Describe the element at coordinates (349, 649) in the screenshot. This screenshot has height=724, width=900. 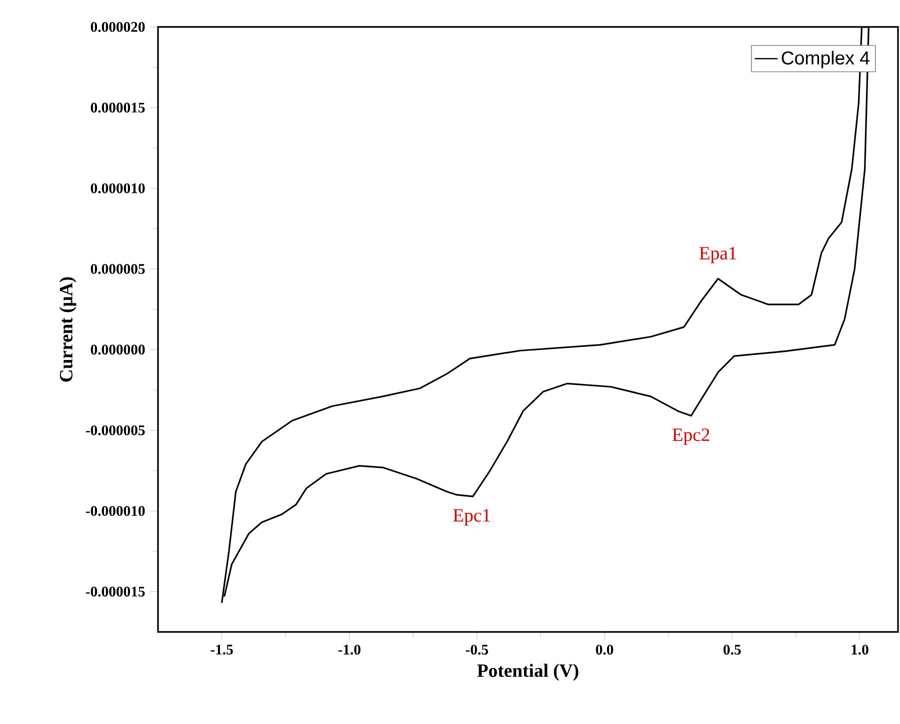
I see `x-tick-label: -1.0` at that location.